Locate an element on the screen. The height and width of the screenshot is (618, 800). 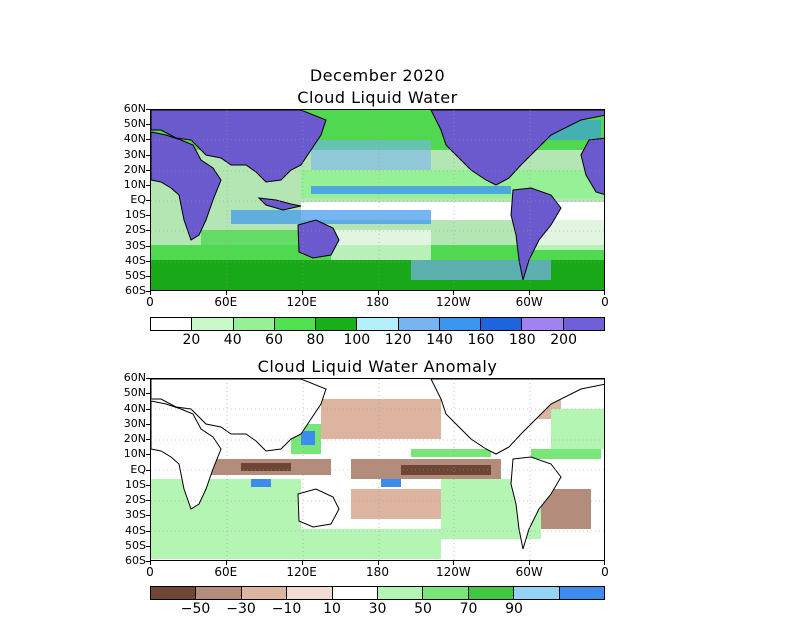
panel1-y-tick-label: 60S is located at coordinates (135, 290).